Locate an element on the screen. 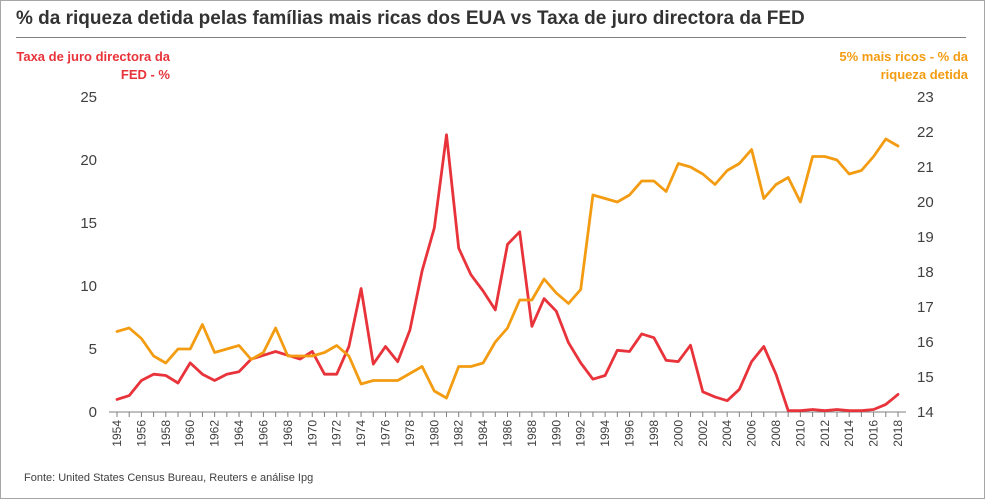 The height and width of the screenshot is (499, 985). x-tick-label: 1962 is located at coordinates (215, 433).